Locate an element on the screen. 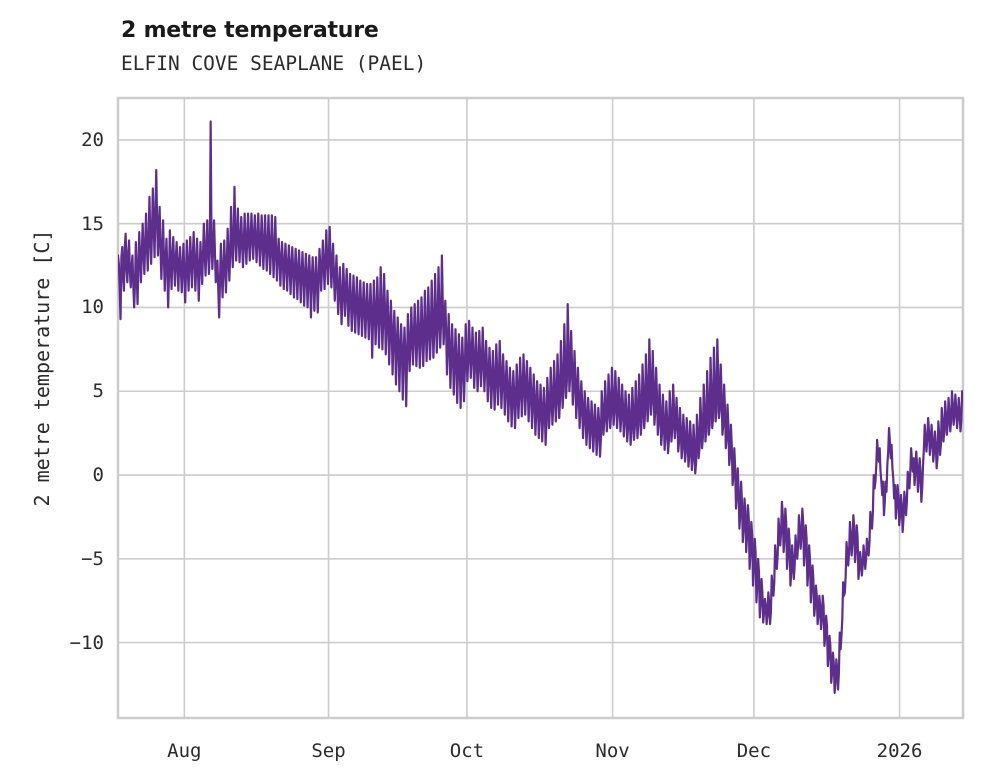 Image resolution: width=981 pixels, height=782 pixels. y-tick-label: −5 is located at coordinates (92, 558).